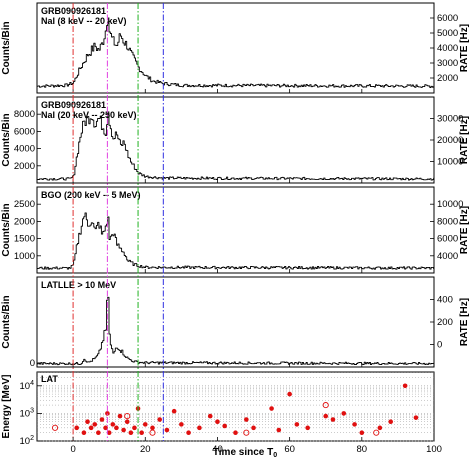 This screenshot has width=474, height=459. I want to click on left-tick-label: 1000, so click(24, 256).